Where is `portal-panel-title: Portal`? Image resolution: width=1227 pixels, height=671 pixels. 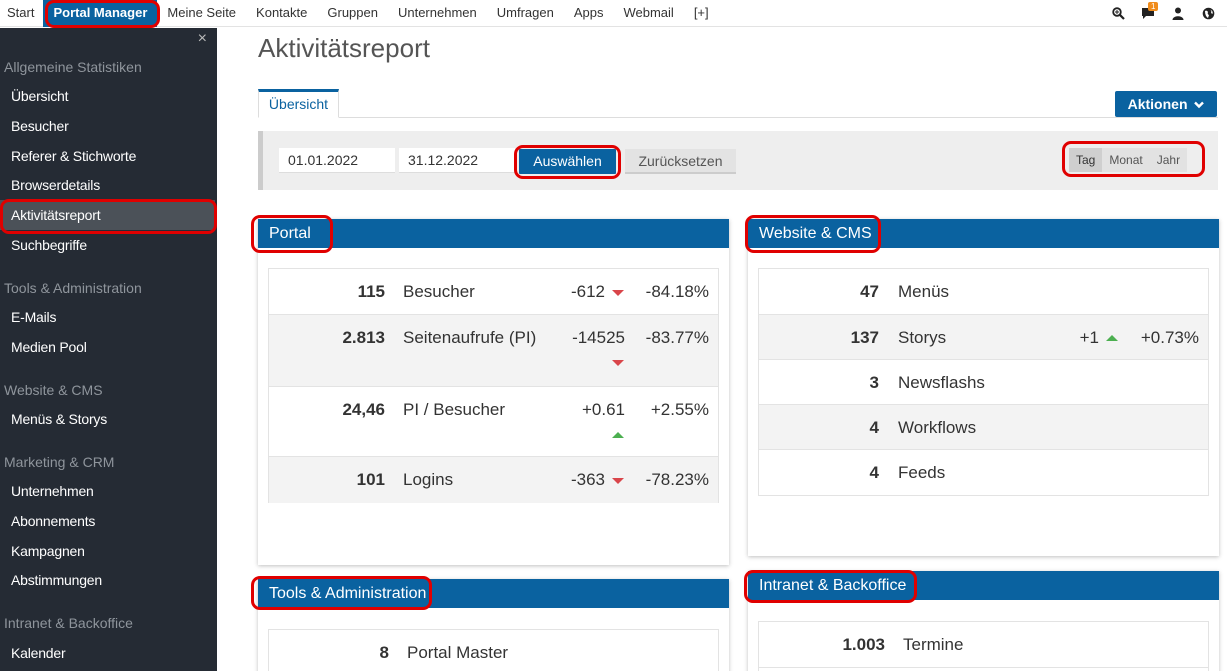
portal-panel-title: Portal is located at coordinates (493, 233).